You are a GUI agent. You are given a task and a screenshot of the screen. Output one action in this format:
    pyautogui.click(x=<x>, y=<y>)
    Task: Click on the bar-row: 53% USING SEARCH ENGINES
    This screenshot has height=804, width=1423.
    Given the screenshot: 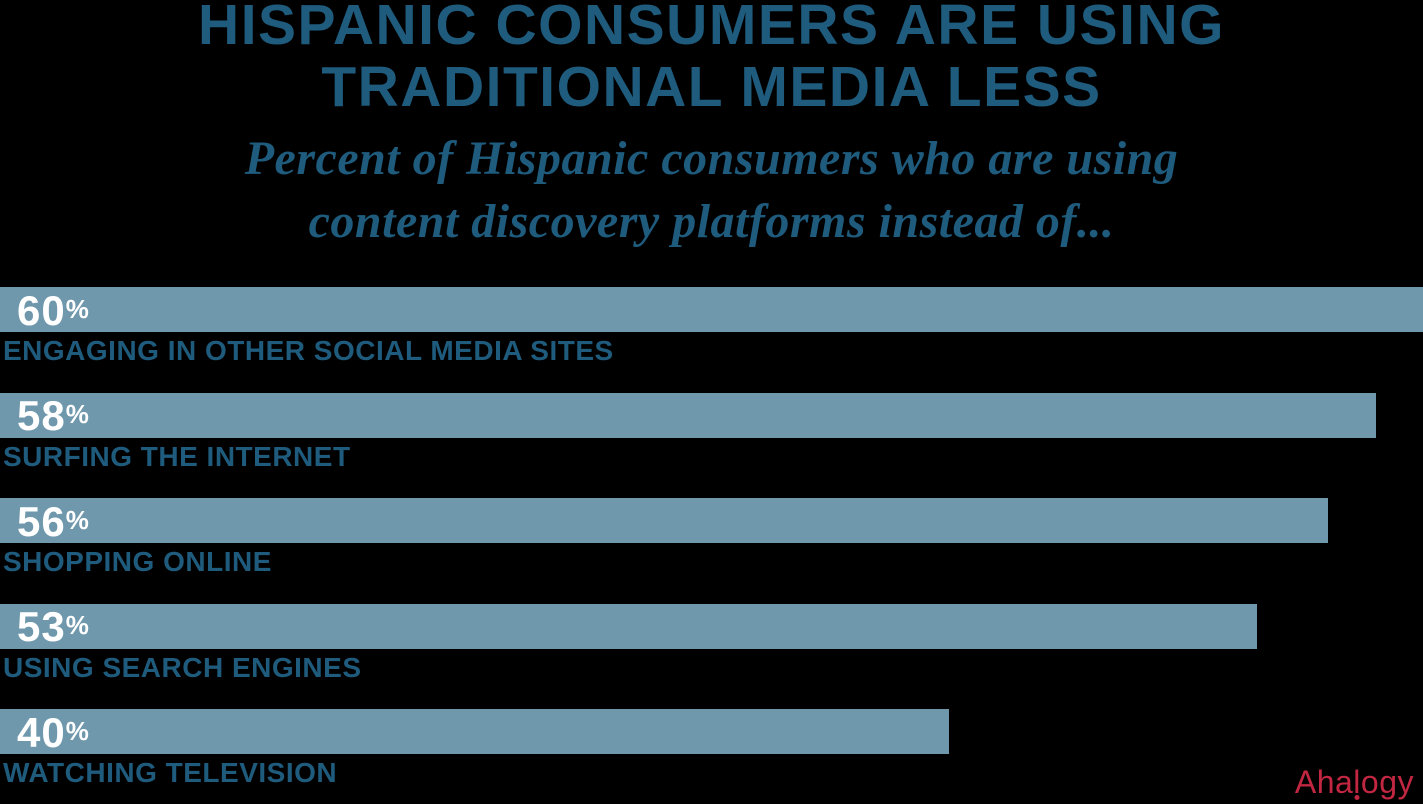 What is the action you would take?
    pyautogui.click(x=711, y=643)
    